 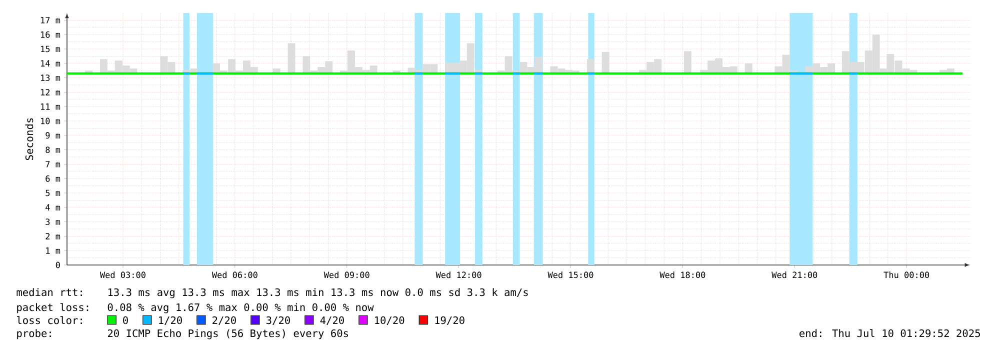 What do you see at coordinates (50, 34) in the screenshot?
I see `y-tick-label: 16 m` at bounding box center [50, 34].